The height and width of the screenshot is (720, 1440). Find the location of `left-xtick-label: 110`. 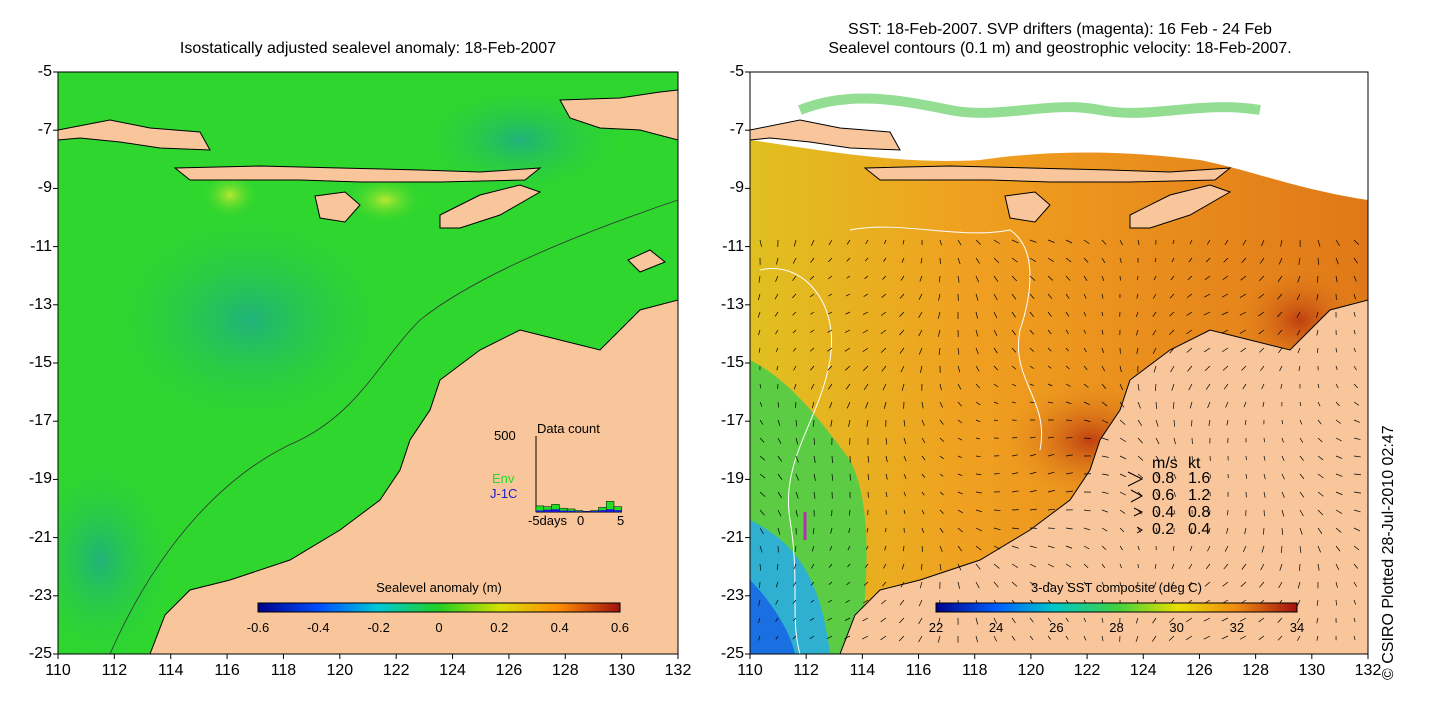

left-xtick-label: 110 is located at coordinates (58, 670).